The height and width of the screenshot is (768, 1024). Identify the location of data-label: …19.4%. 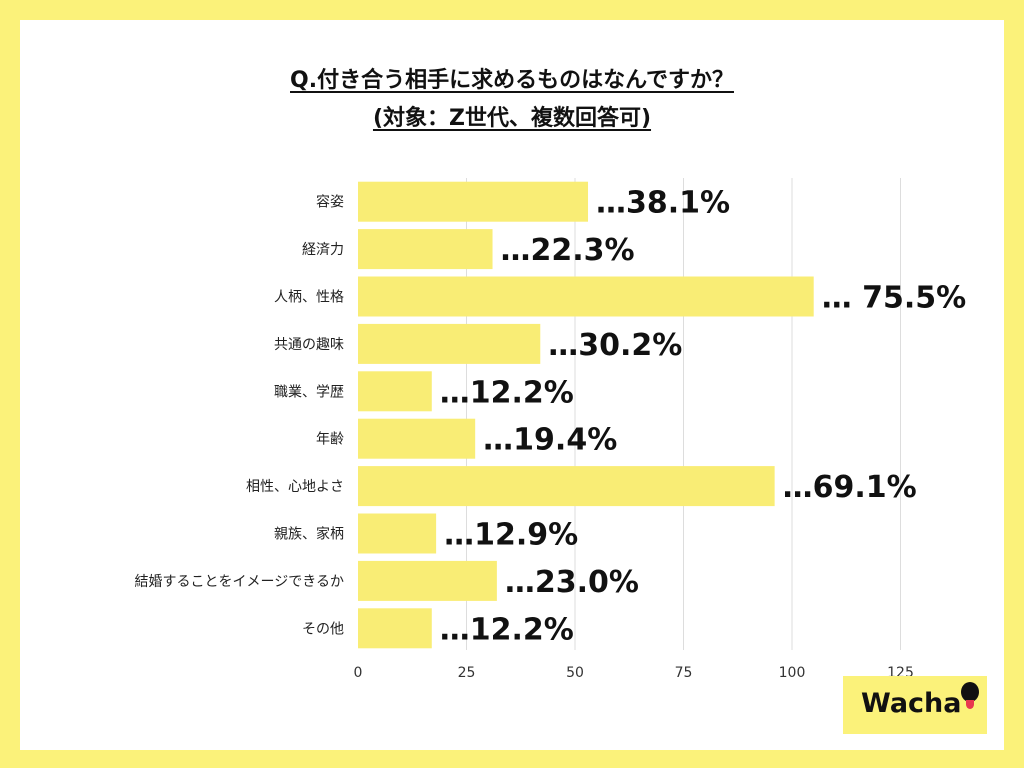
(550, 440).